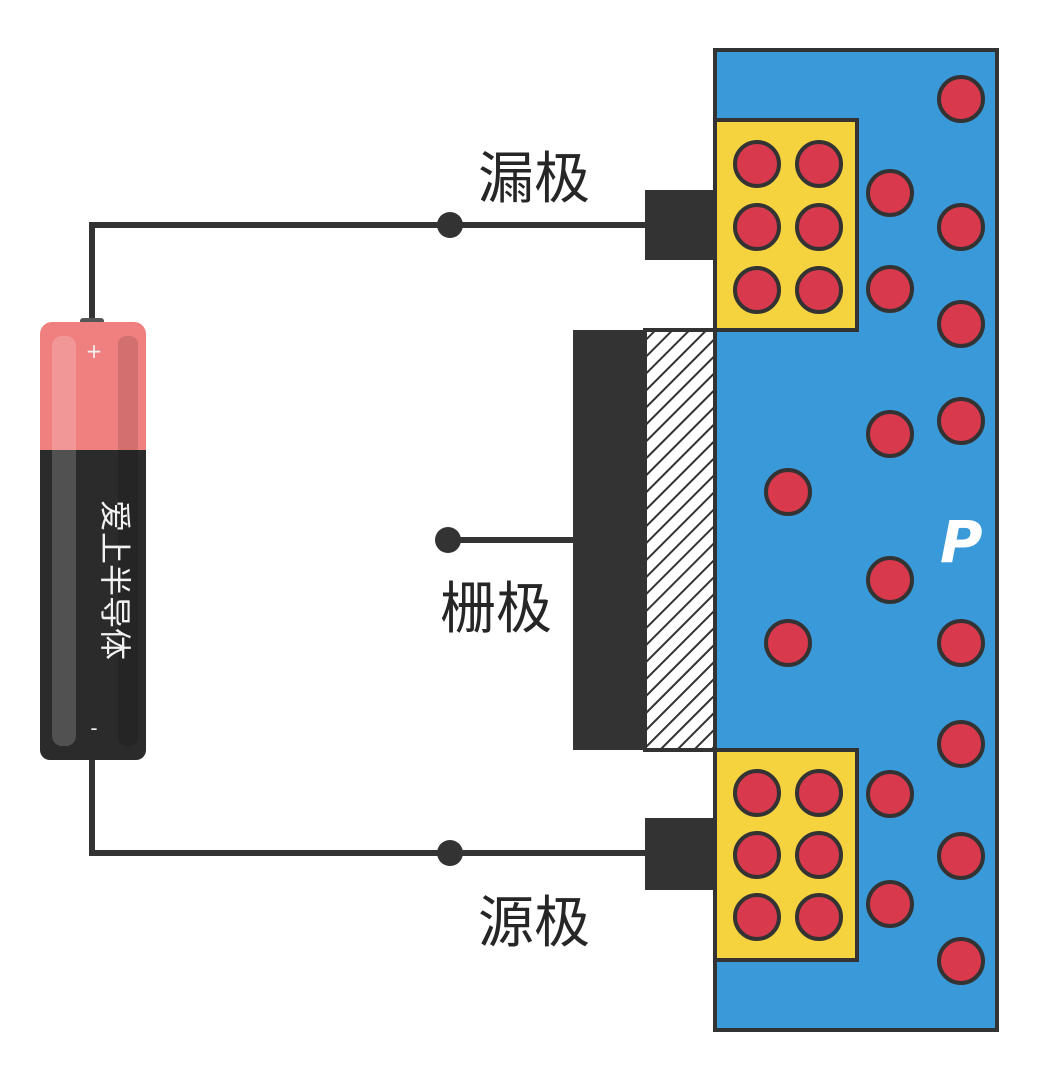  Describe the element at coordinates (93, 387) in the screenshot. I see `battery-cap` at that location.